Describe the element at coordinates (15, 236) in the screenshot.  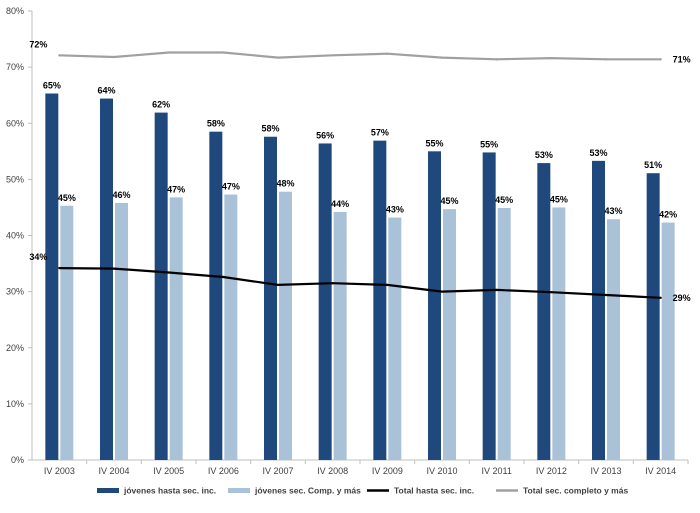
I see `y-tick-label: 40%` at that location.